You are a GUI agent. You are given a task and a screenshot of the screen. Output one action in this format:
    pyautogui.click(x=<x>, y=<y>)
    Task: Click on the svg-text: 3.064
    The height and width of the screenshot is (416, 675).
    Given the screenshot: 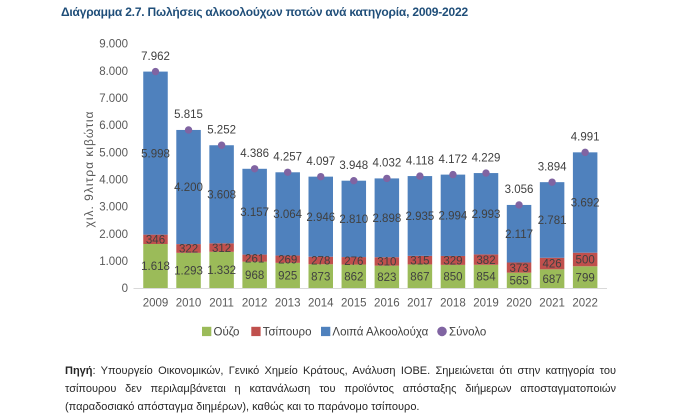 What is the action you would take?
    pyautogui.click(x=287, y=215)
    